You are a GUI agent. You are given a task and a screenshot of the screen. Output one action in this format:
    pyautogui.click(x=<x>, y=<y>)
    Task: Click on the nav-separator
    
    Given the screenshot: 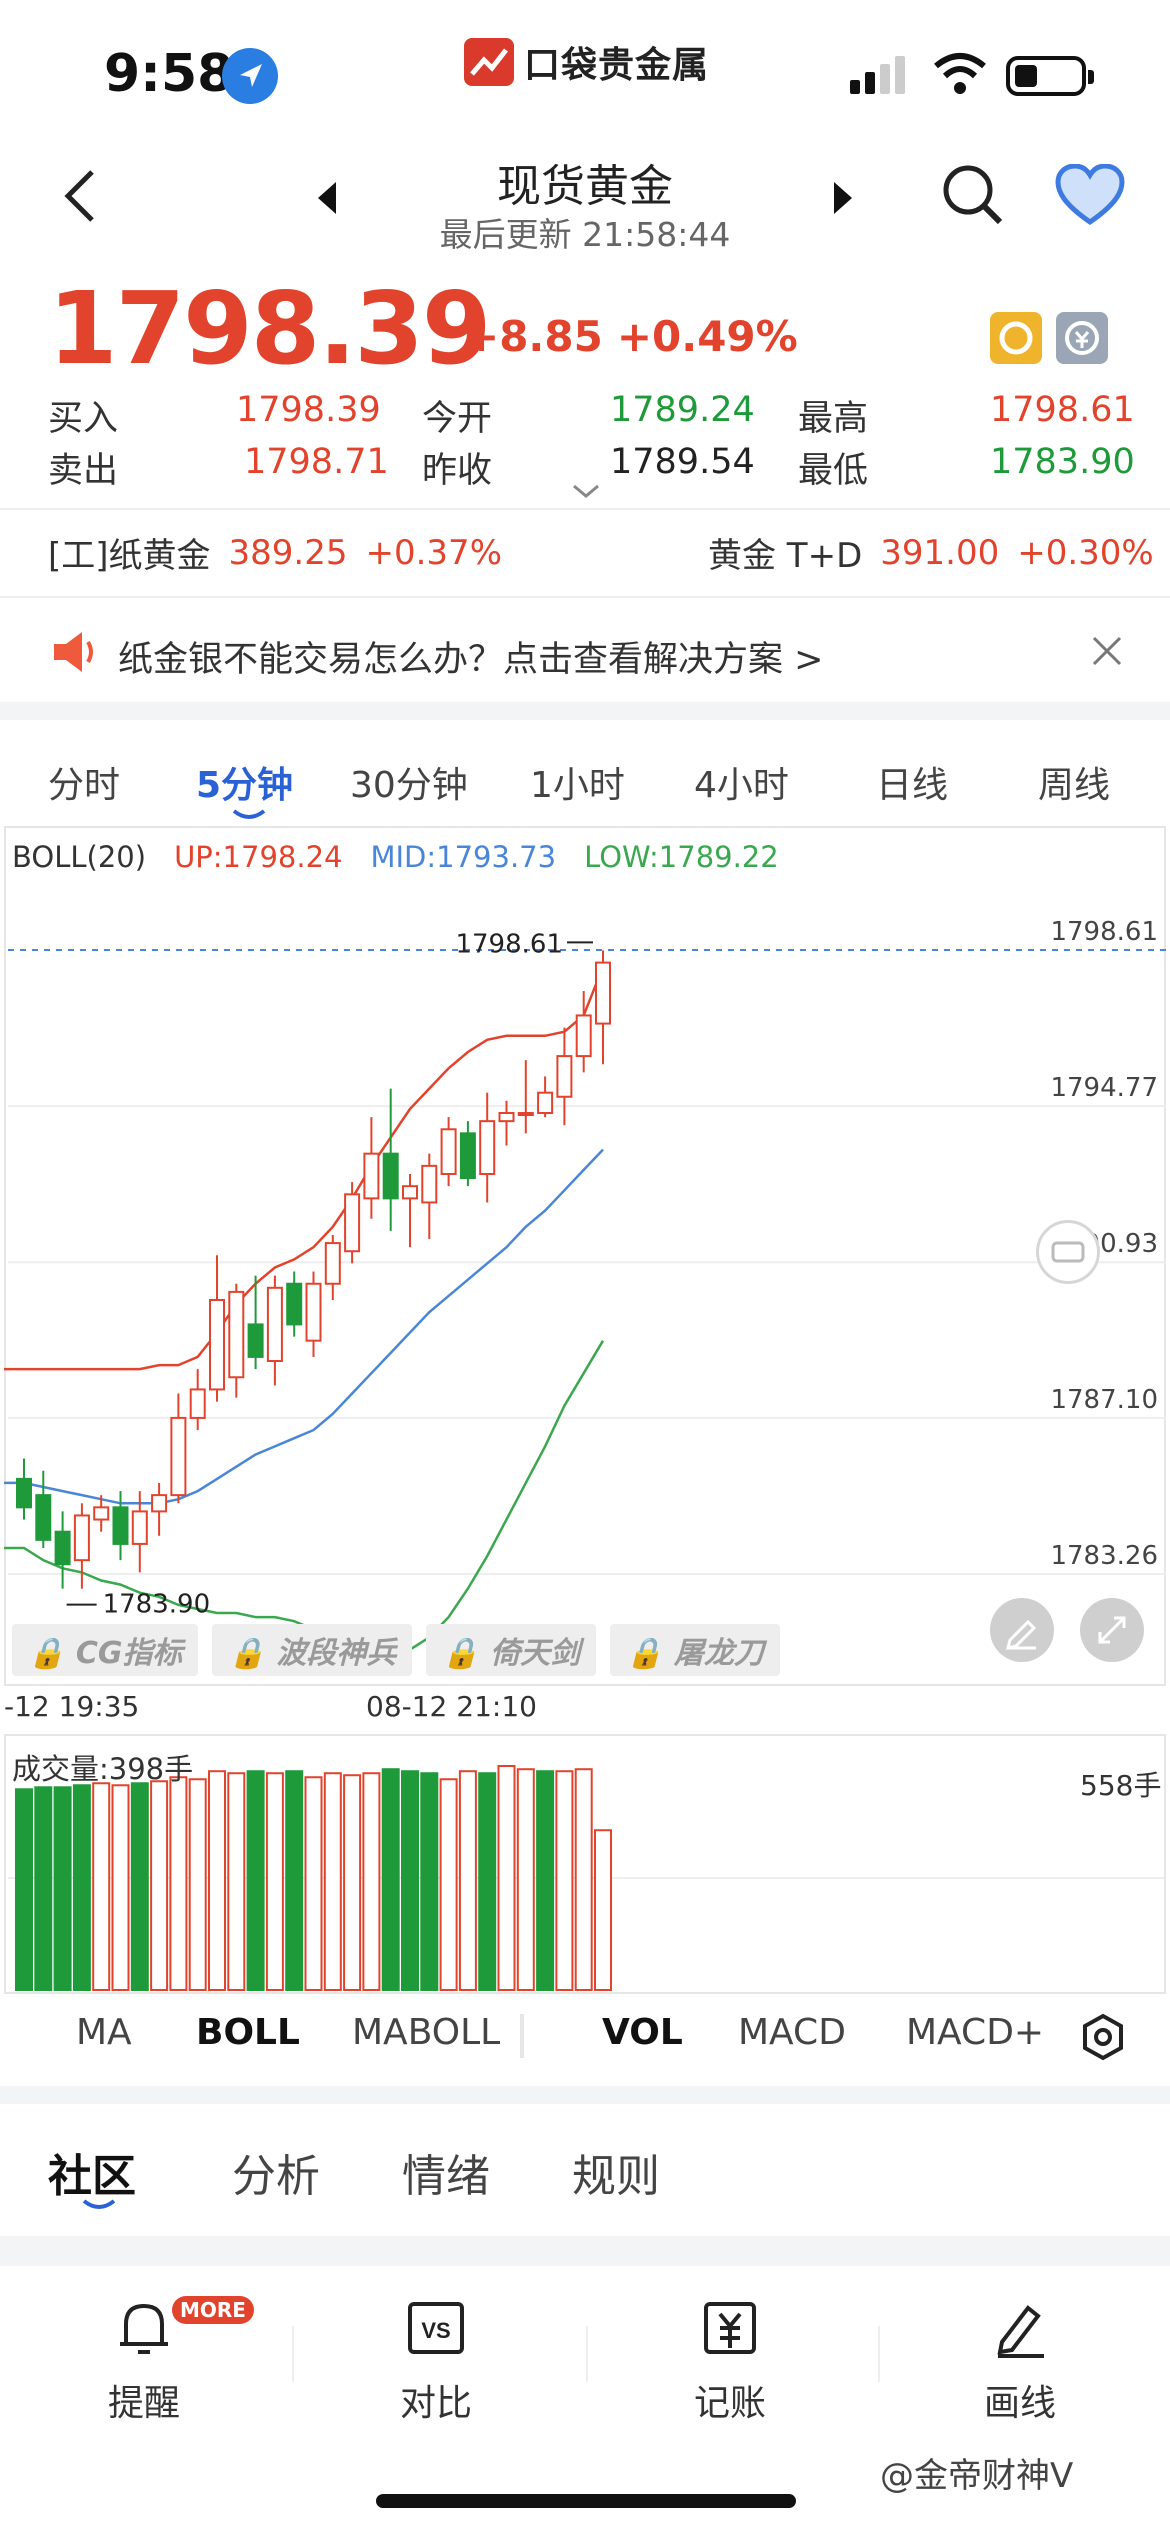 What is the action you would take?
    pyautogui.click(x=587, y=2354)
    